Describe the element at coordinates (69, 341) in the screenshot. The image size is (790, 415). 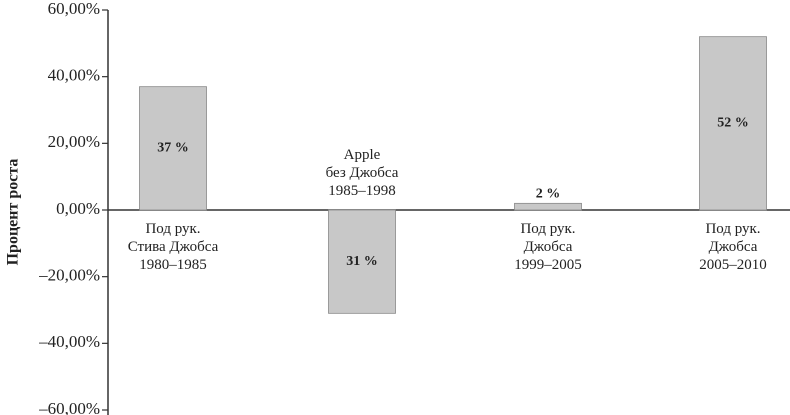
I see `y-tick-label: –40,00%` at that location.